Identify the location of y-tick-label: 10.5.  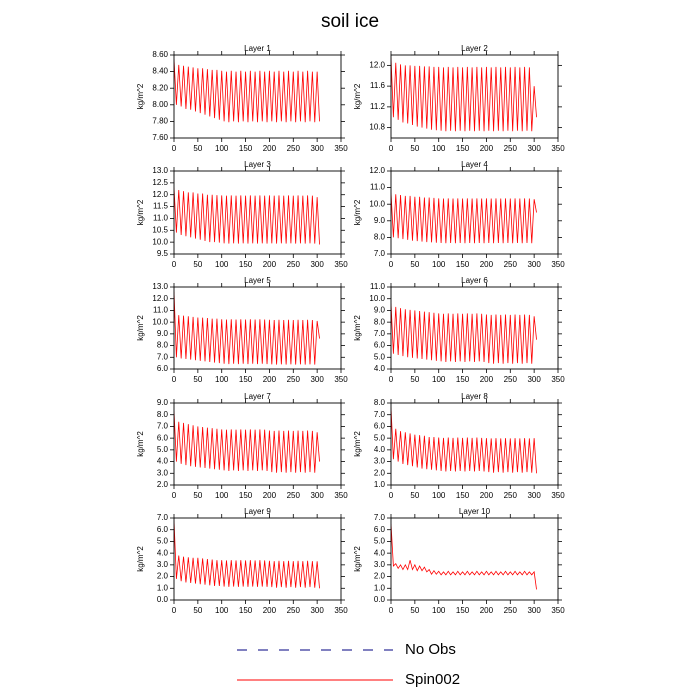
(160, 229).